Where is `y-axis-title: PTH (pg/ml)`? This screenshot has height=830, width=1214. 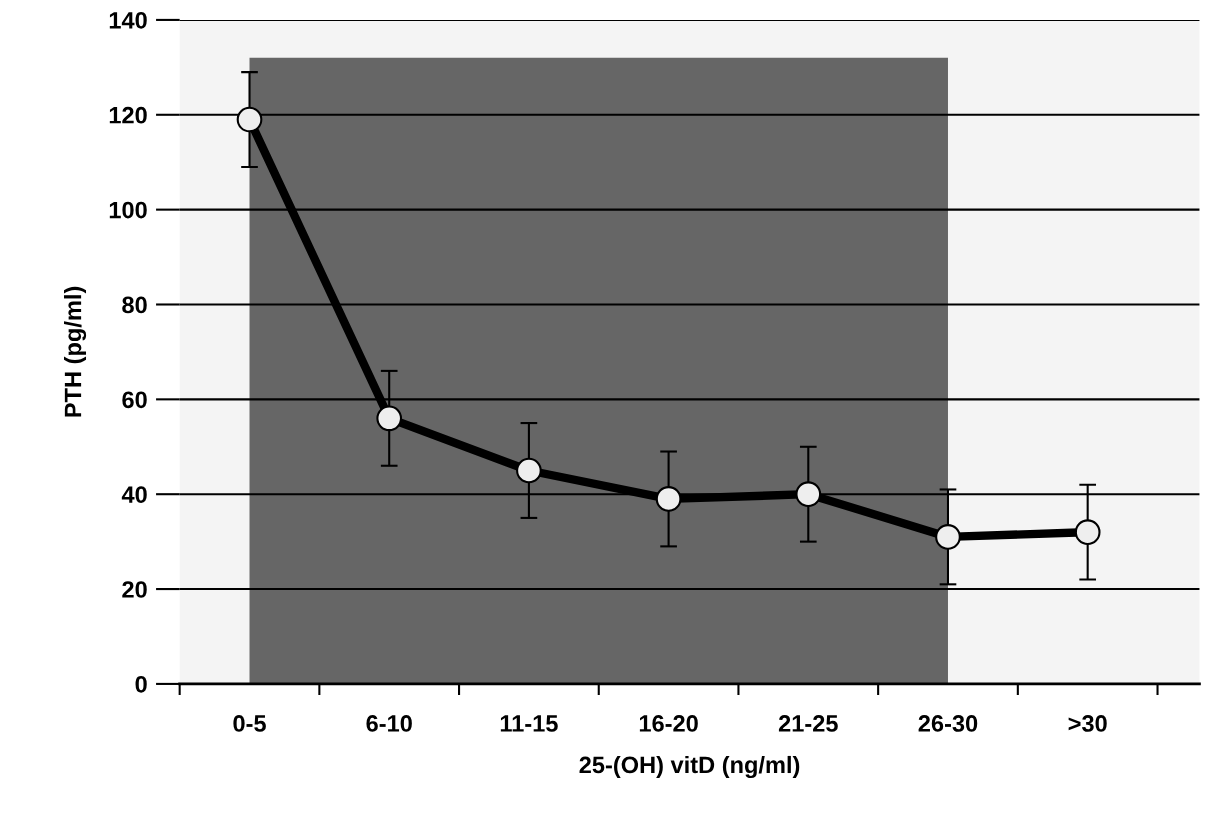
y-axis-title: PTH (pg/ml) is located at coordinates (75, 351).